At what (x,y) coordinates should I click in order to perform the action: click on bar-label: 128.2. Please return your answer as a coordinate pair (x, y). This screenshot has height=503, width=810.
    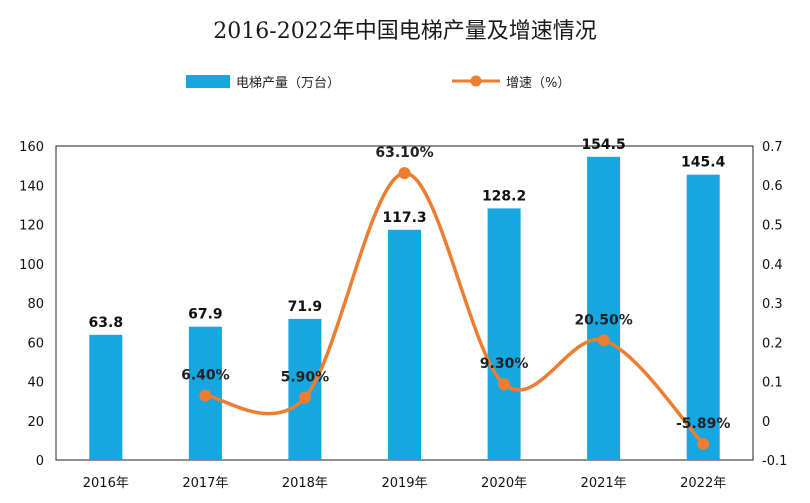
    Looking at the image, I should click on (504, 196).